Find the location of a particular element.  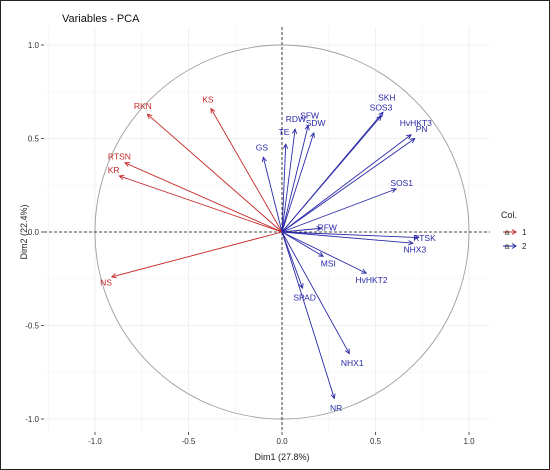

arrow-head-sos3 is located at coordinates (379, 118).